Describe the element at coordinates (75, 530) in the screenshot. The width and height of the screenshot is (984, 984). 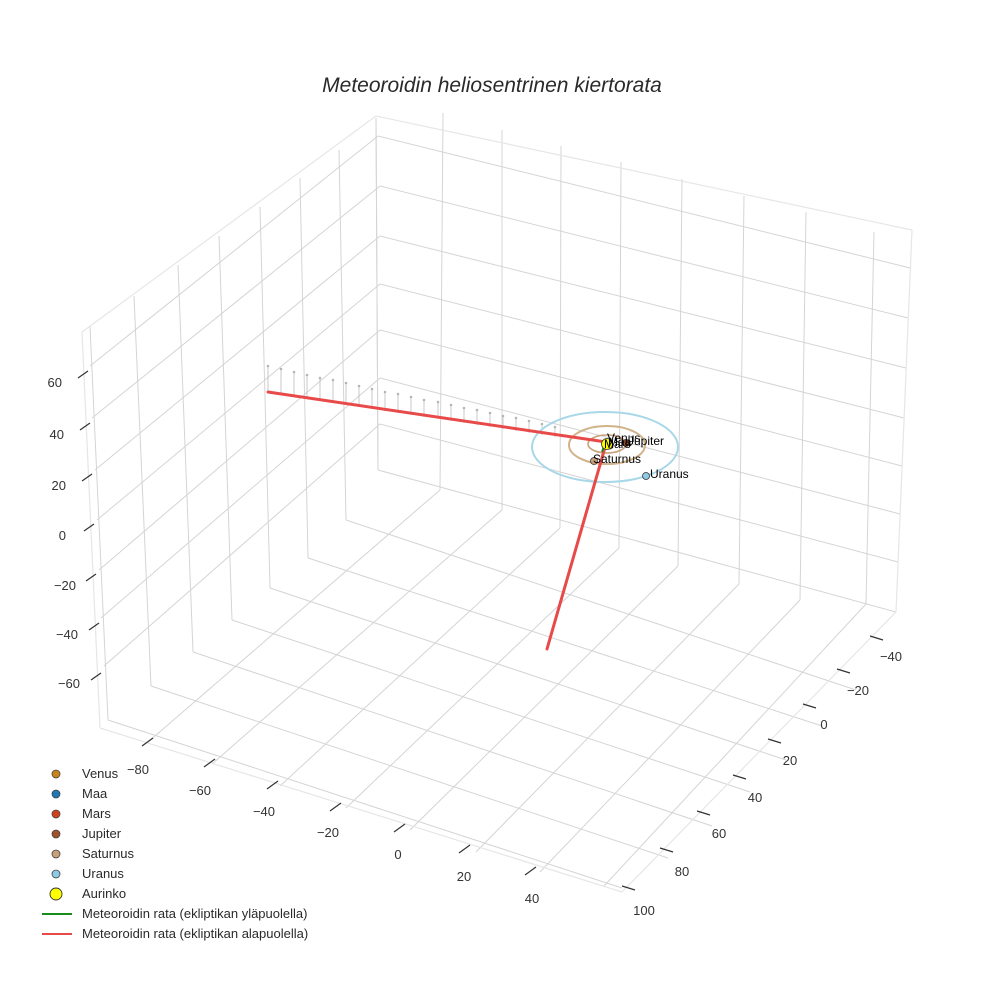
I see `z-axis: 60 40 20 0 −20 −40 −60` at that location.